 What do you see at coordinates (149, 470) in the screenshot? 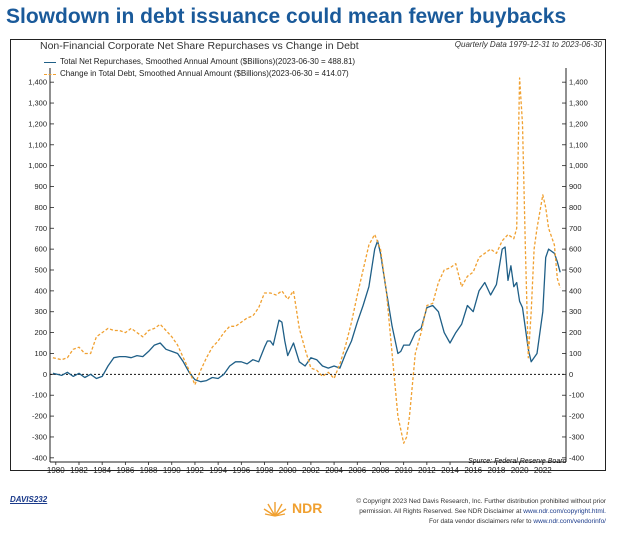
I see `x-tick-label: 1988` at bounding box center [149, 470].